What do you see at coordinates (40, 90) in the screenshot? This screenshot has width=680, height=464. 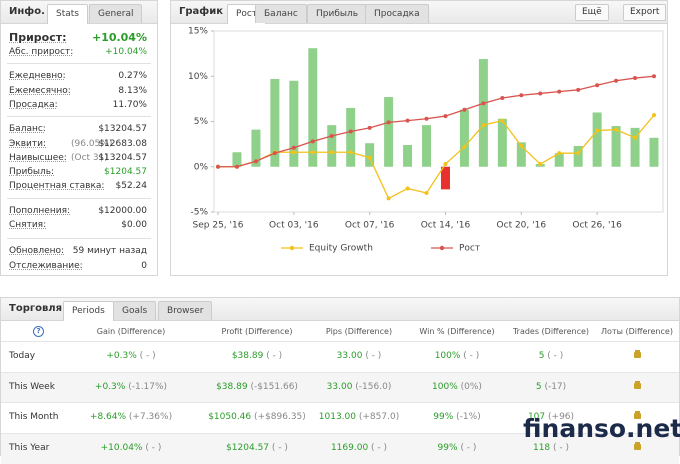 I see `stat-label: Ежемесячно:` at bounding box center [40, 90].